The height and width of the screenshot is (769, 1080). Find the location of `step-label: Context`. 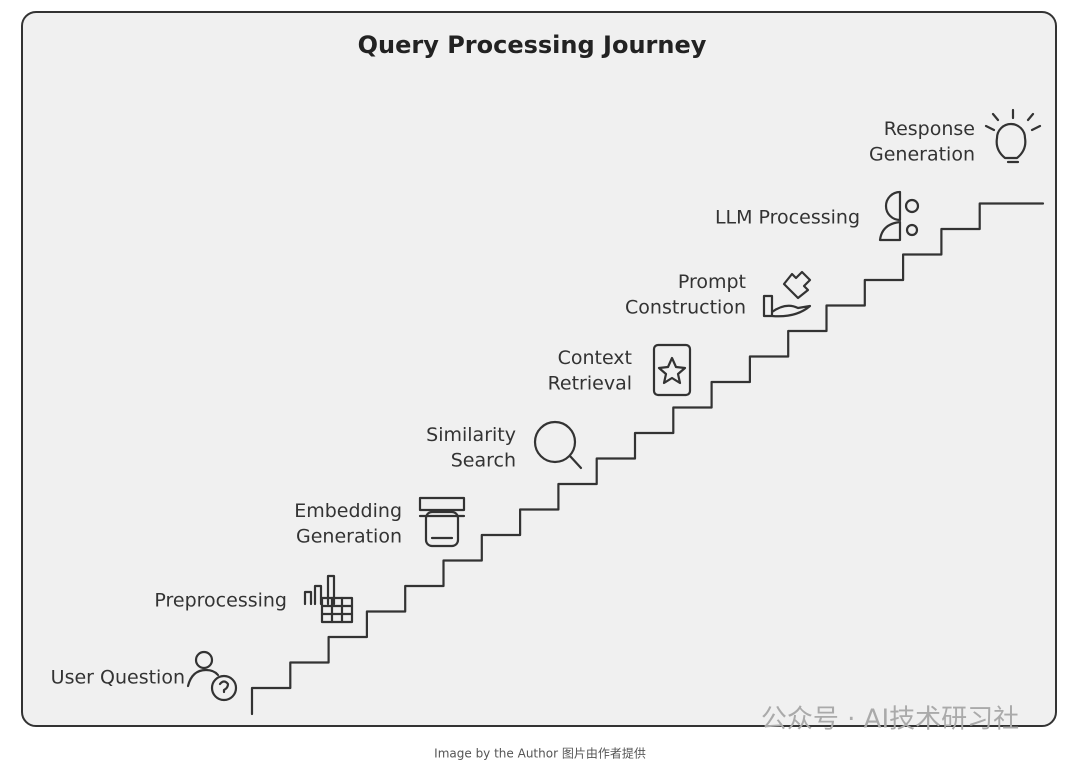

step-label: Context is located at coordinates (595, 358).